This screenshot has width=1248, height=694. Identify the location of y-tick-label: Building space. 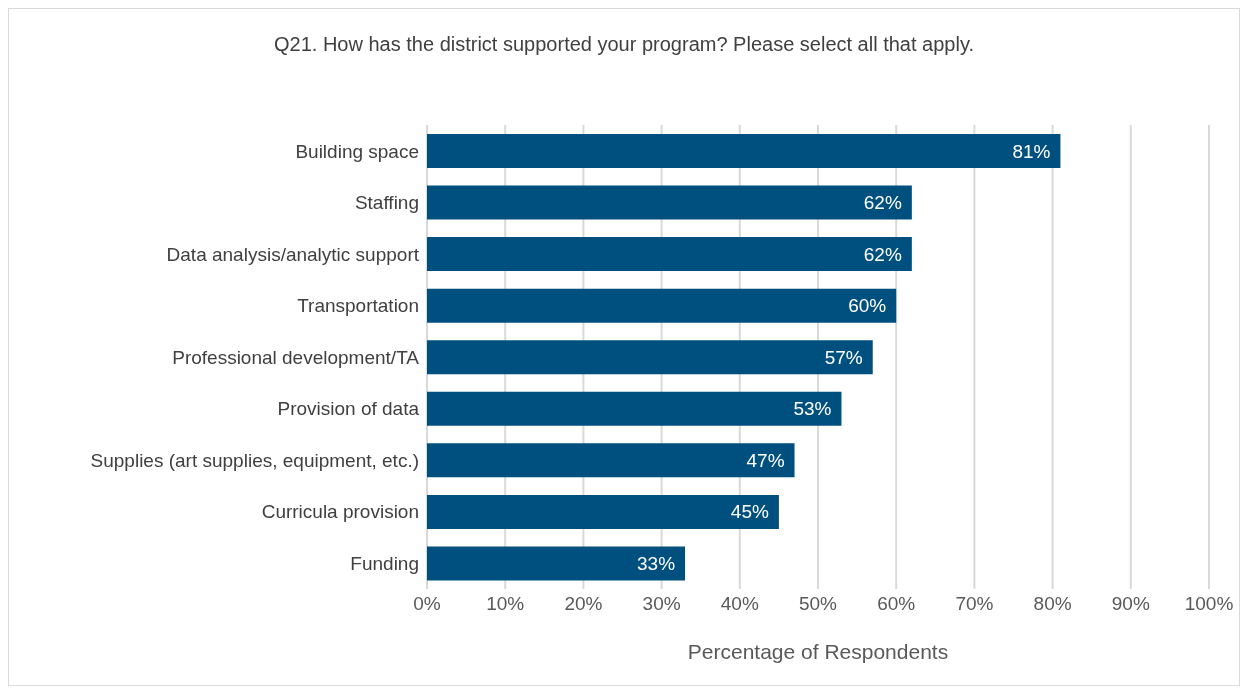
(357, 151).